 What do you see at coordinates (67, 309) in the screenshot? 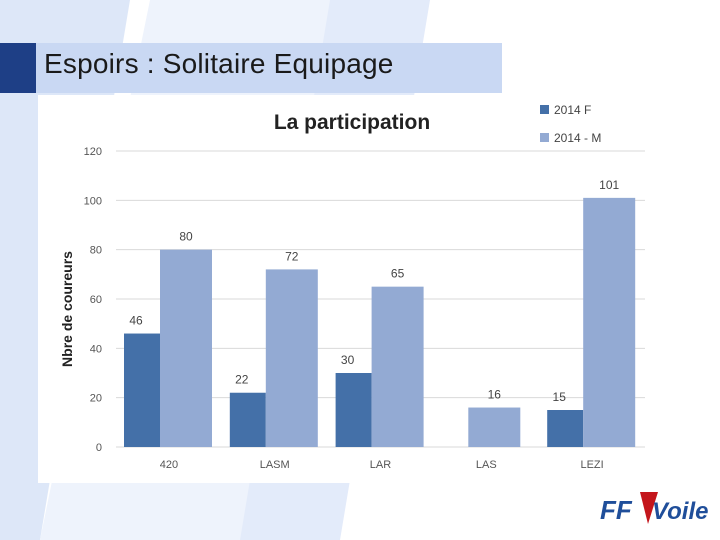
I see `y-axis-label: Nbre de coureurs` at bounding box center [67, 309].